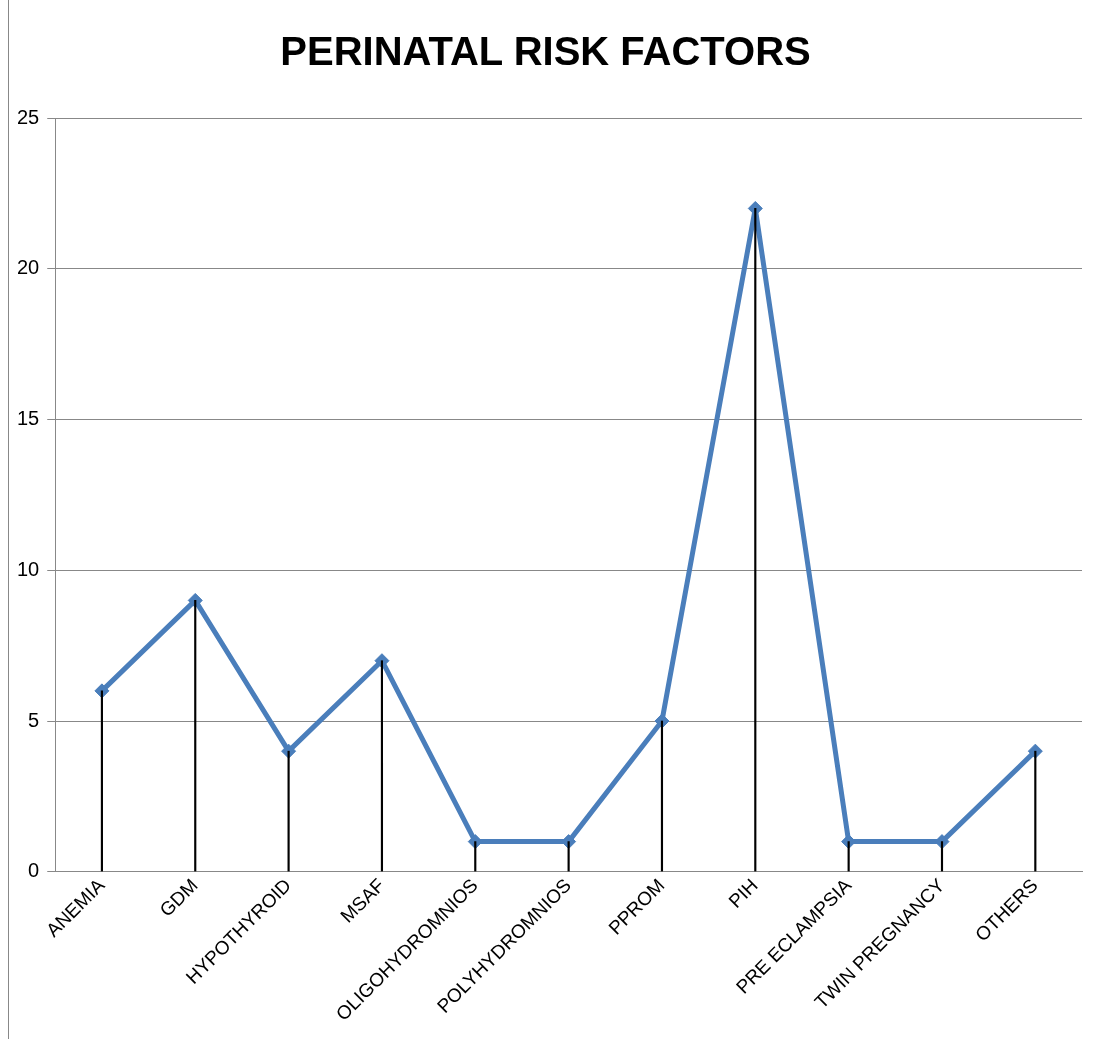 Image resolution: width=1099 pixels, height=1039 pixels. Describe the element at coordinates (28, 116) in the screenshot. I see `y-tick-label: 25` at that location.